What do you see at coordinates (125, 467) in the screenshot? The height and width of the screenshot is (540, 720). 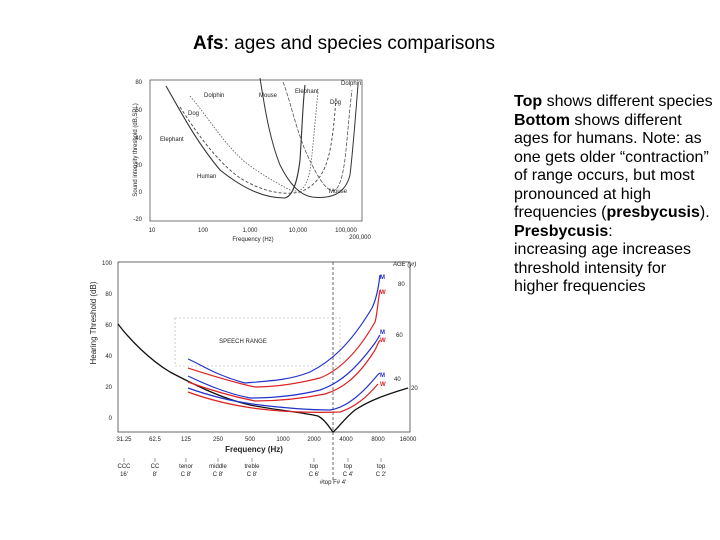 I see `note-label-top: CCC` at bounding box center [125, 467].